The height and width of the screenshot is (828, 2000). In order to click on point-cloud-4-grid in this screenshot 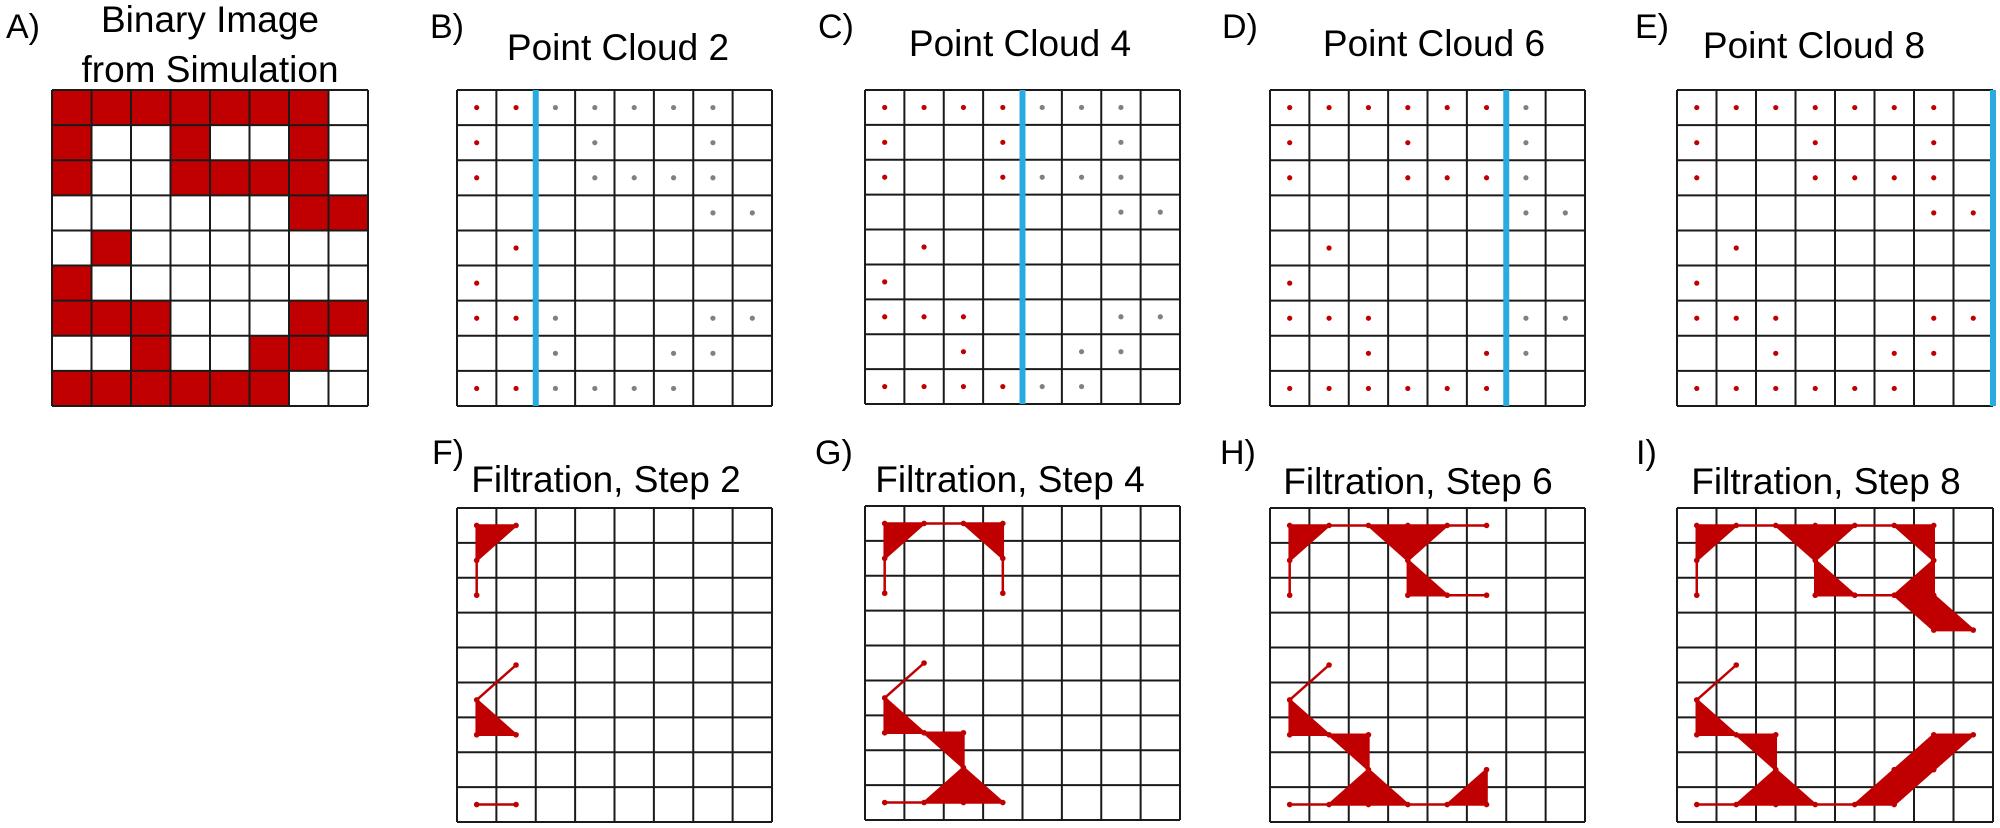, I will do `click(1022, 247)`.